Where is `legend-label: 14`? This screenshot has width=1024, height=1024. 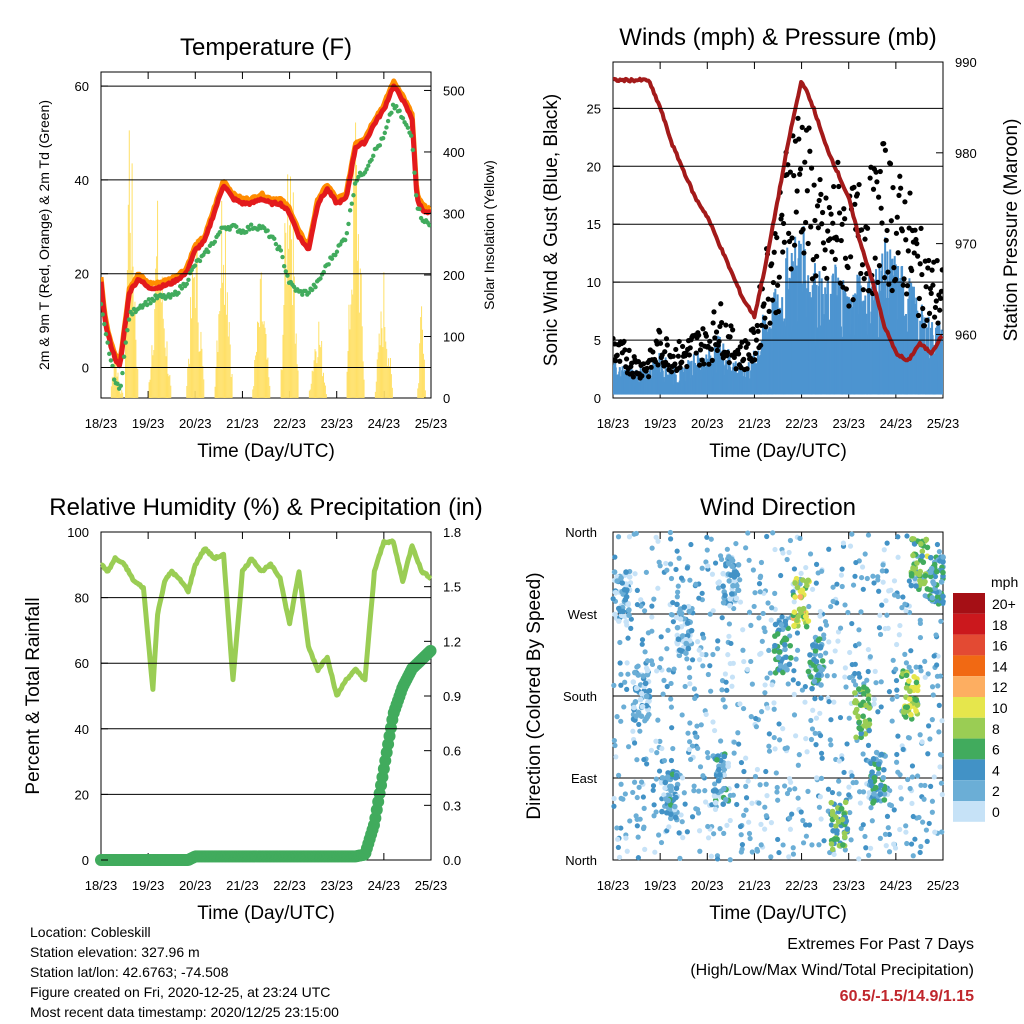 legend-label: 14 is located at coordinates (1000, 666).